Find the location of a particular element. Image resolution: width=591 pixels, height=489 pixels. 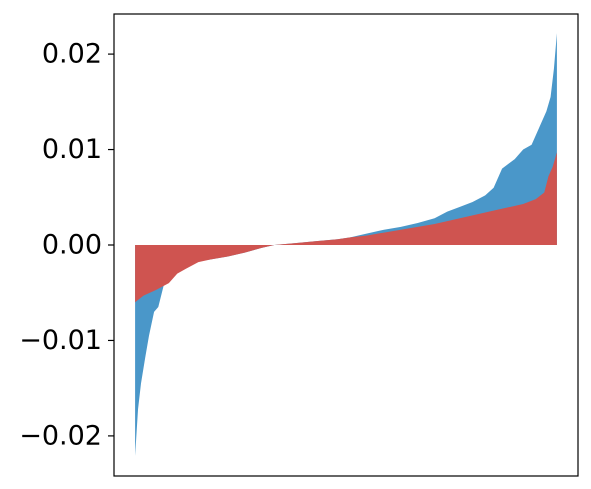

y-tick-label: −0.01 is located at coordinates (60, 340).